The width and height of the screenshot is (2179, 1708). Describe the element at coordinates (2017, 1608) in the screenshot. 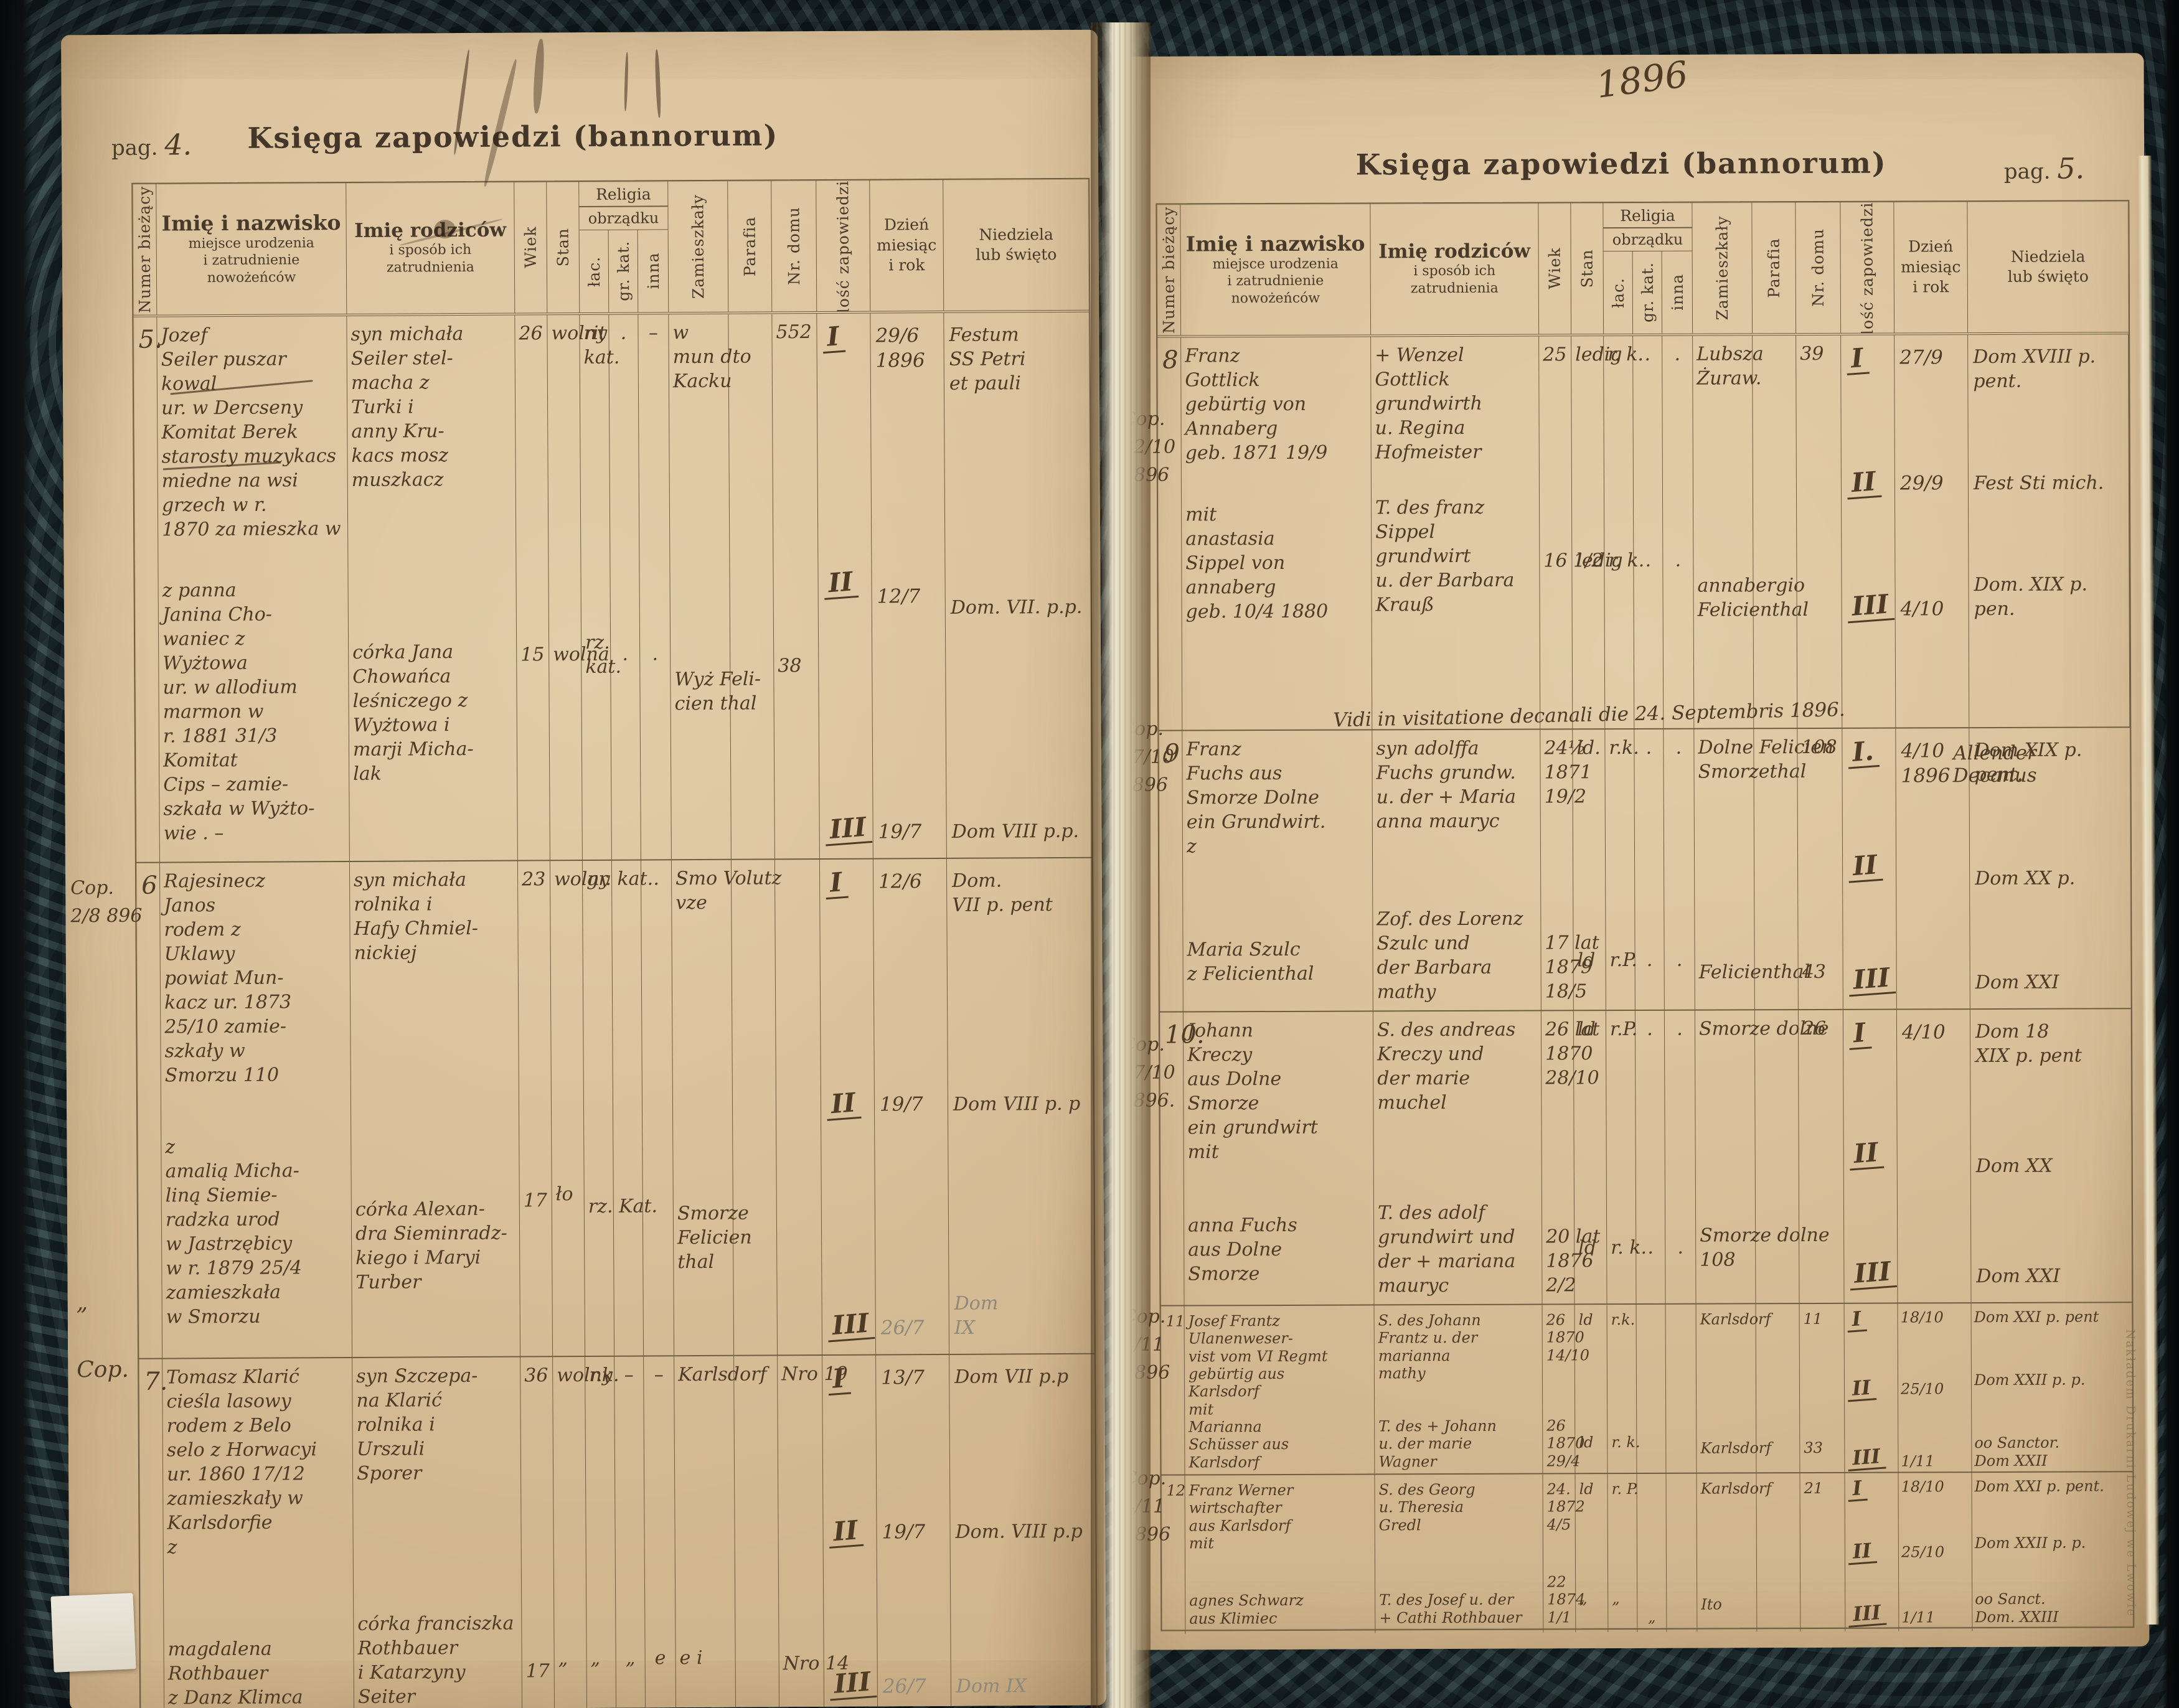

I see `bann-feast: oo Sanct. Dom. XXIII` at that location.